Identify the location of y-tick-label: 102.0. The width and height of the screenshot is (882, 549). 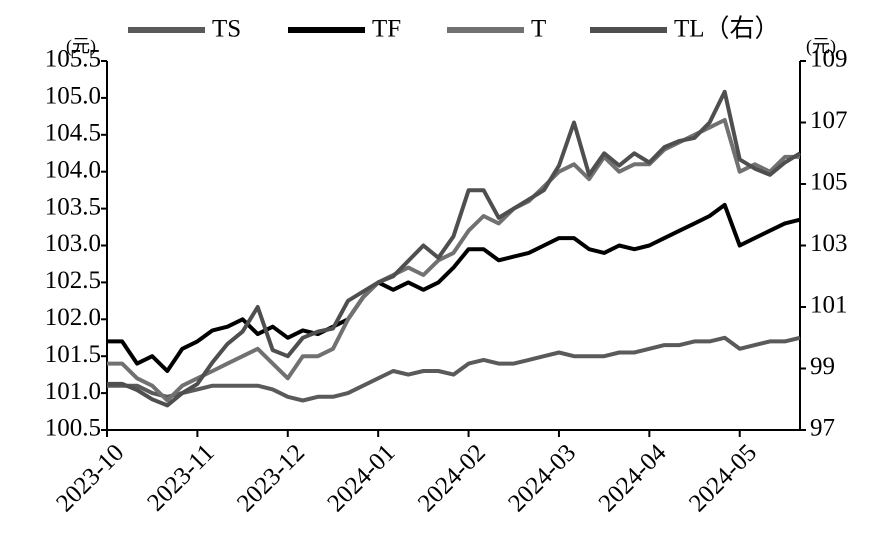
(73, 317).